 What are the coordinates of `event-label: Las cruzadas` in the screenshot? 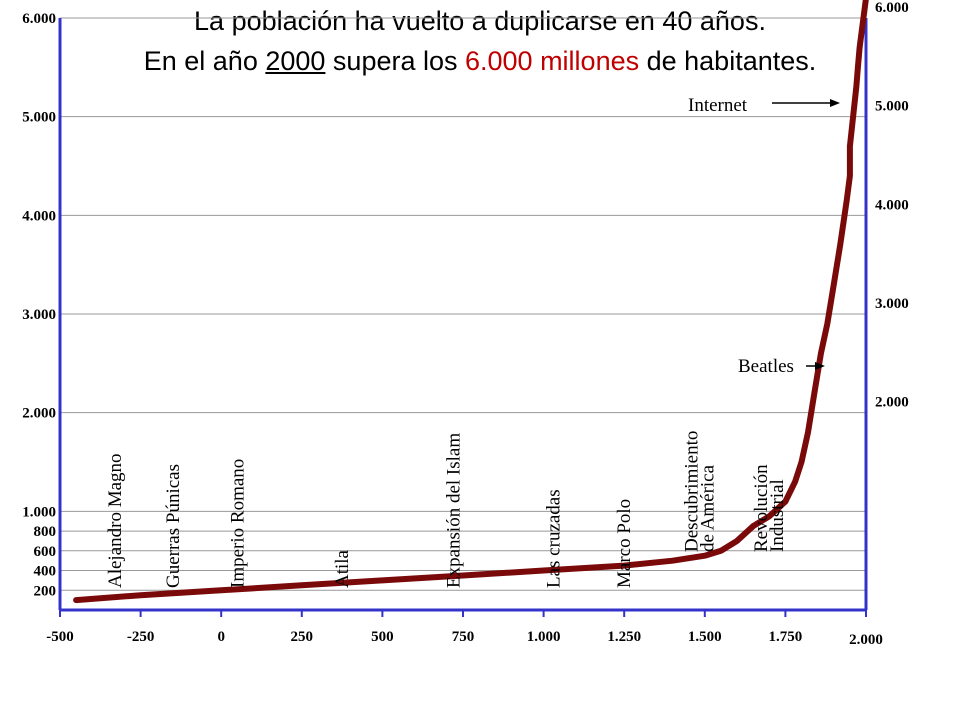 It's located at (553, 538).